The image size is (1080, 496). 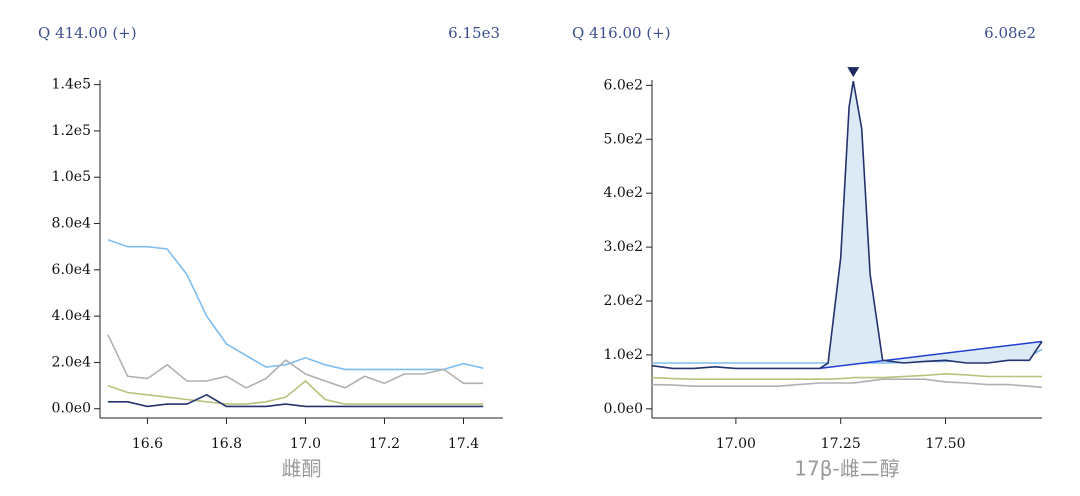 I want to click on x-tick-label: 17.00, so click(x=736, y=444).